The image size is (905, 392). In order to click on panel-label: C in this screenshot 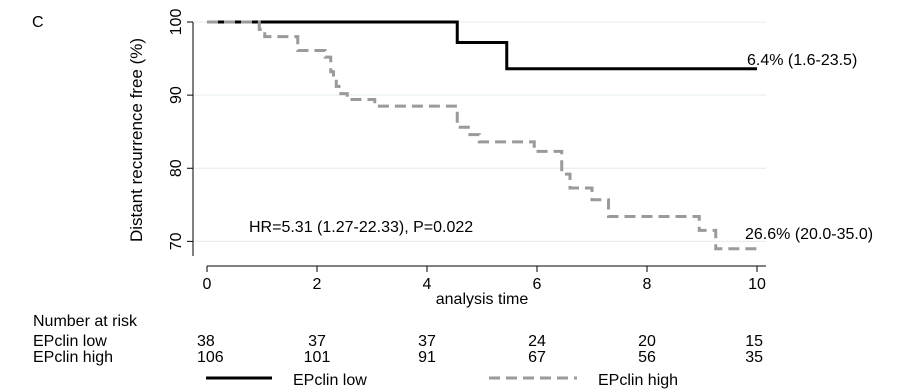, I will do `click(38, 22)`.